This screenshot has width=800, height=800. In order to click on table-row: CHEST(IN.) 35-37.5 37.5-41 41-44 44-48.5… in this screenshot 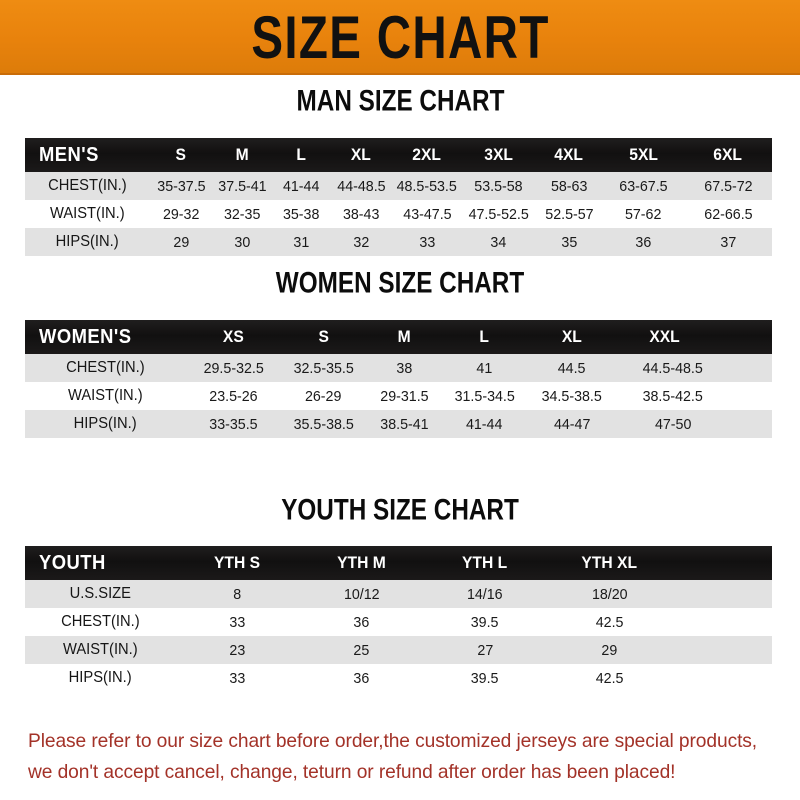, I will do `click(398, 186)`.